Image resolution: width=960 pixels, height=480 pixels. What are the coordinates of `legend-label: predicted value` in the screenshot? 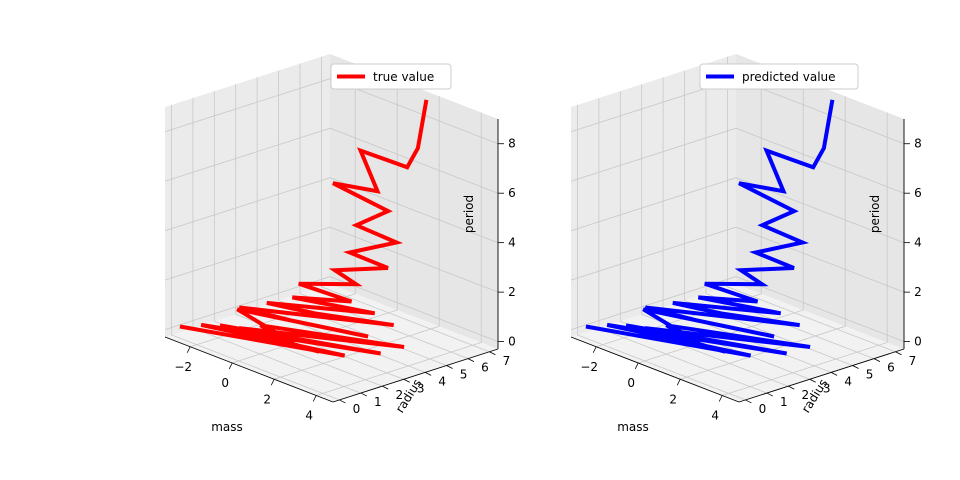 It's located at (789, 77).